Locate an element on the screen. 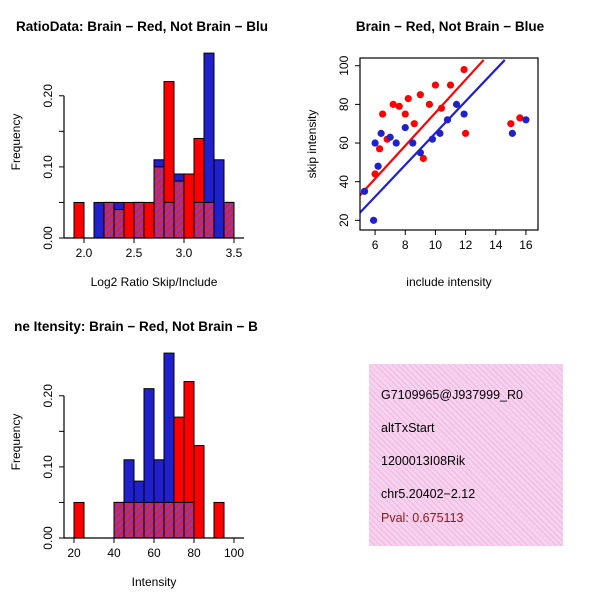 The width and height of the screenshot is (600, 600). x-tick-label: 80 is located at coordinates (194, 553).